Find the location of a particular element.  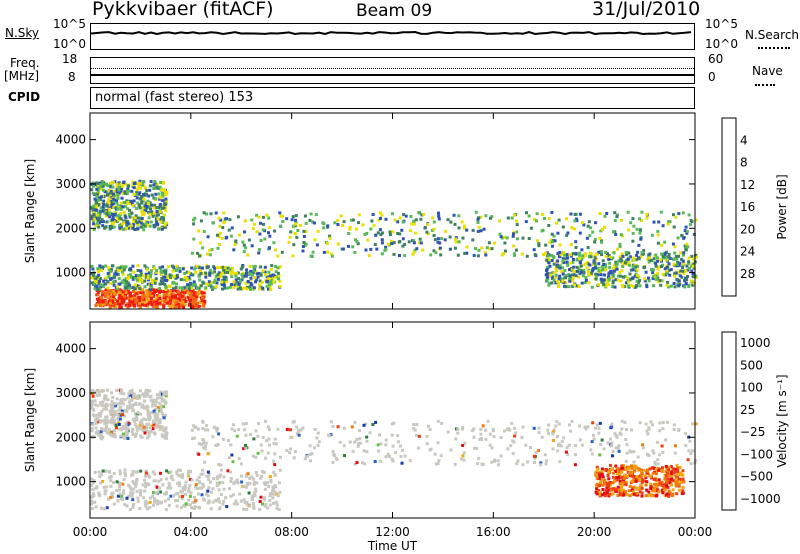

nave-trace is located at coordinates (392, 68).